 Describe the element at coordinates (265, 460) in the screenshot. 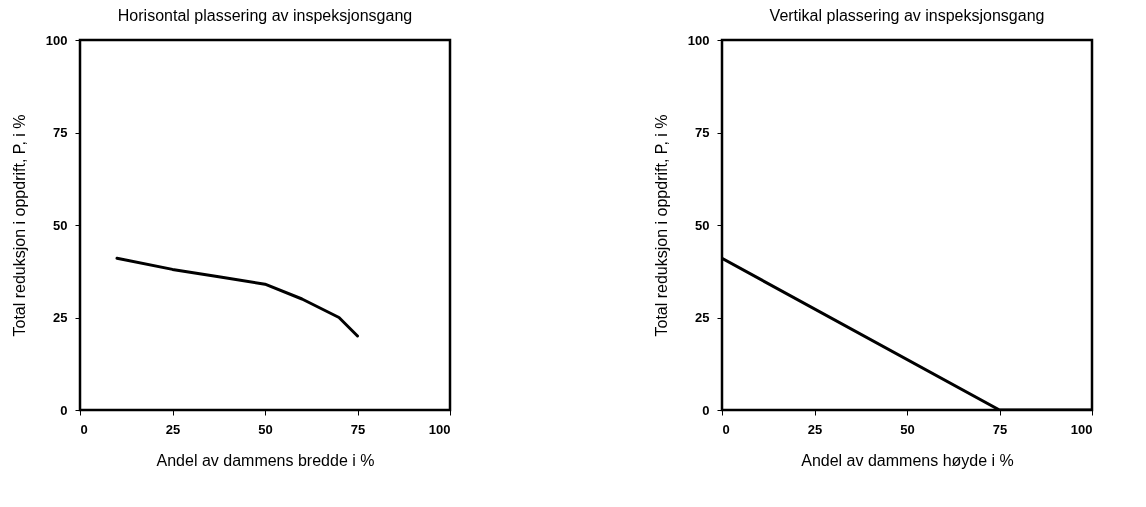

I see `x-axis-title: Andel av dammens bredde i %` at that location.